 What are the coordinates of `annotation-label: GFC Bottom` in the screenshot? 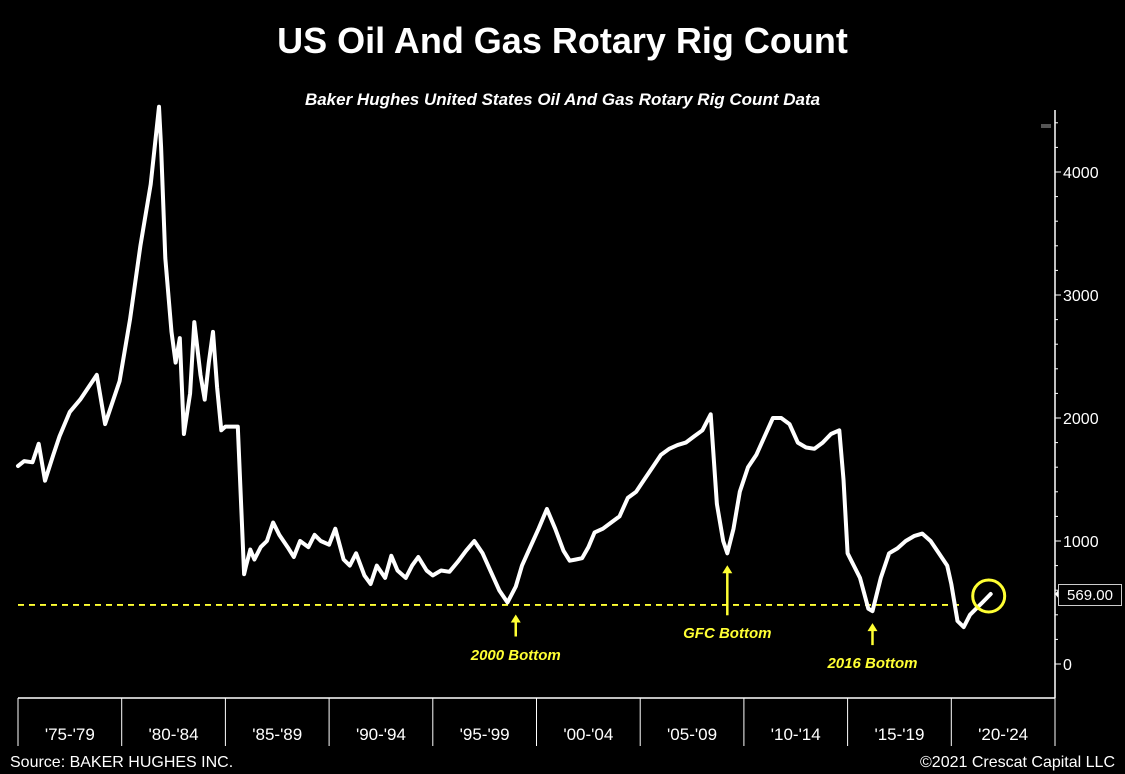 It's located at (727, 634).